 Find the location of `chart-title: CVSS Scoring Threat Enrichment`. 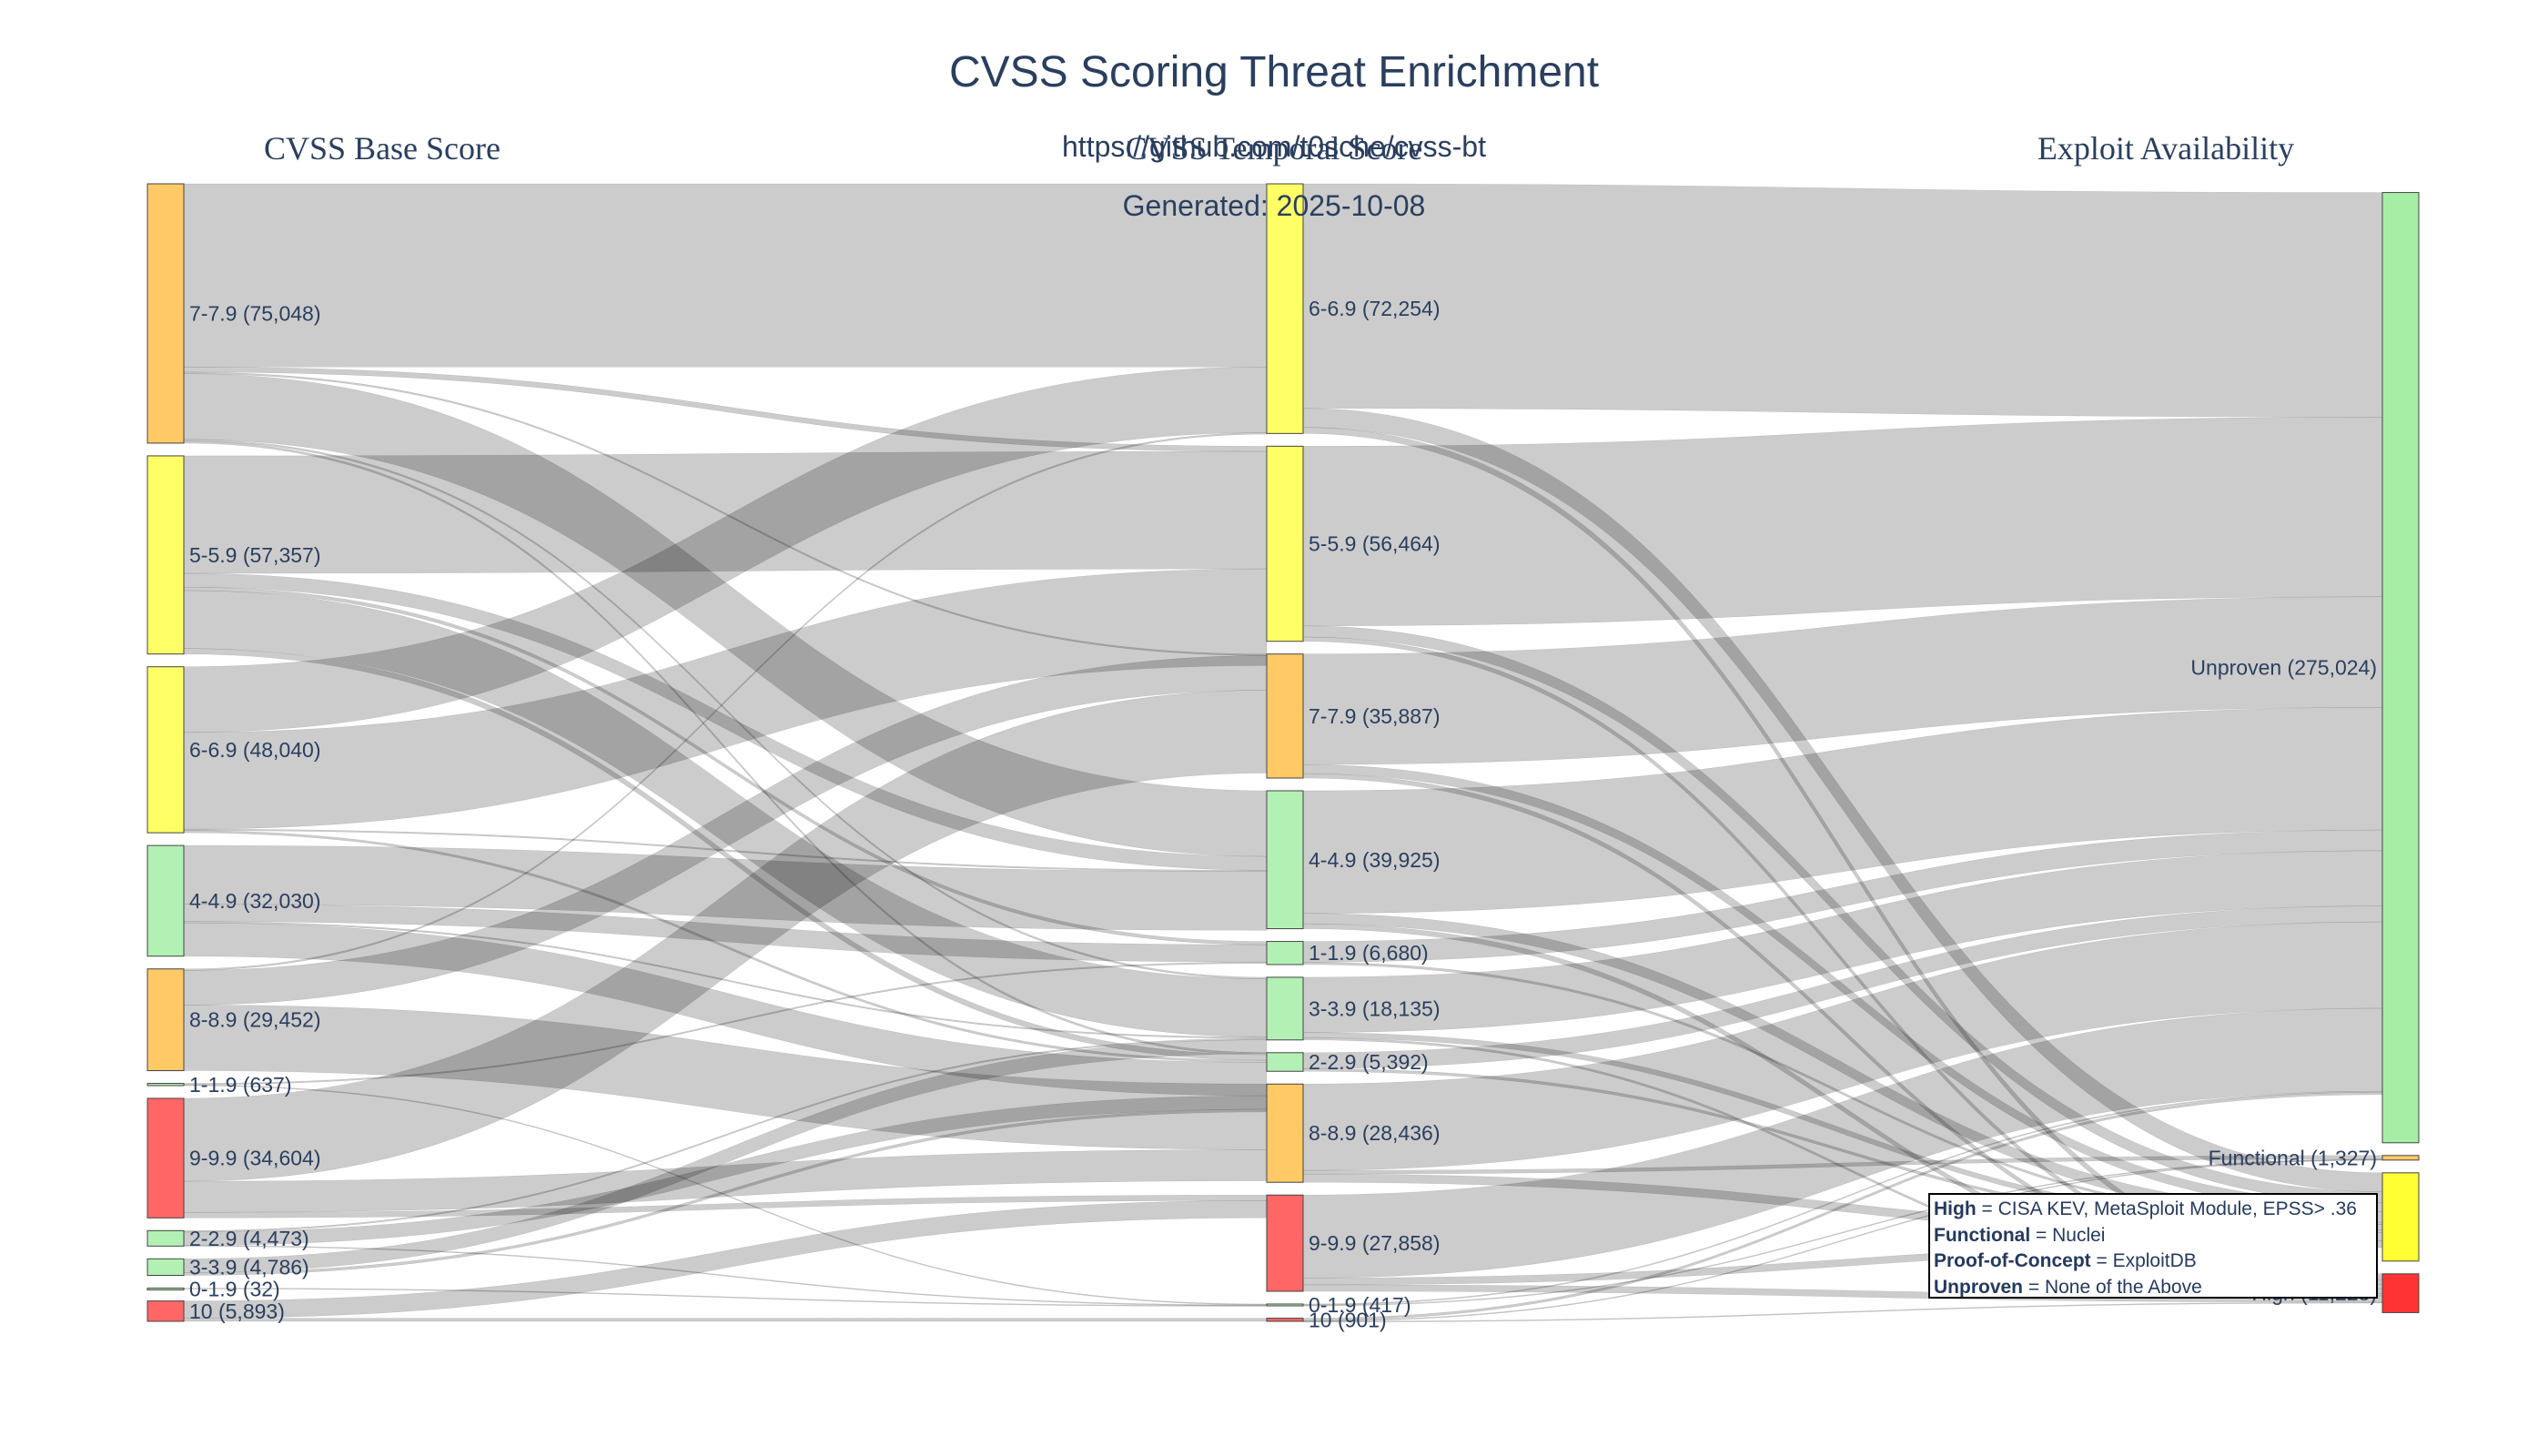

chart-title: CVSS Scoring Threat Enrichment is located at coordinates (1274, 72).